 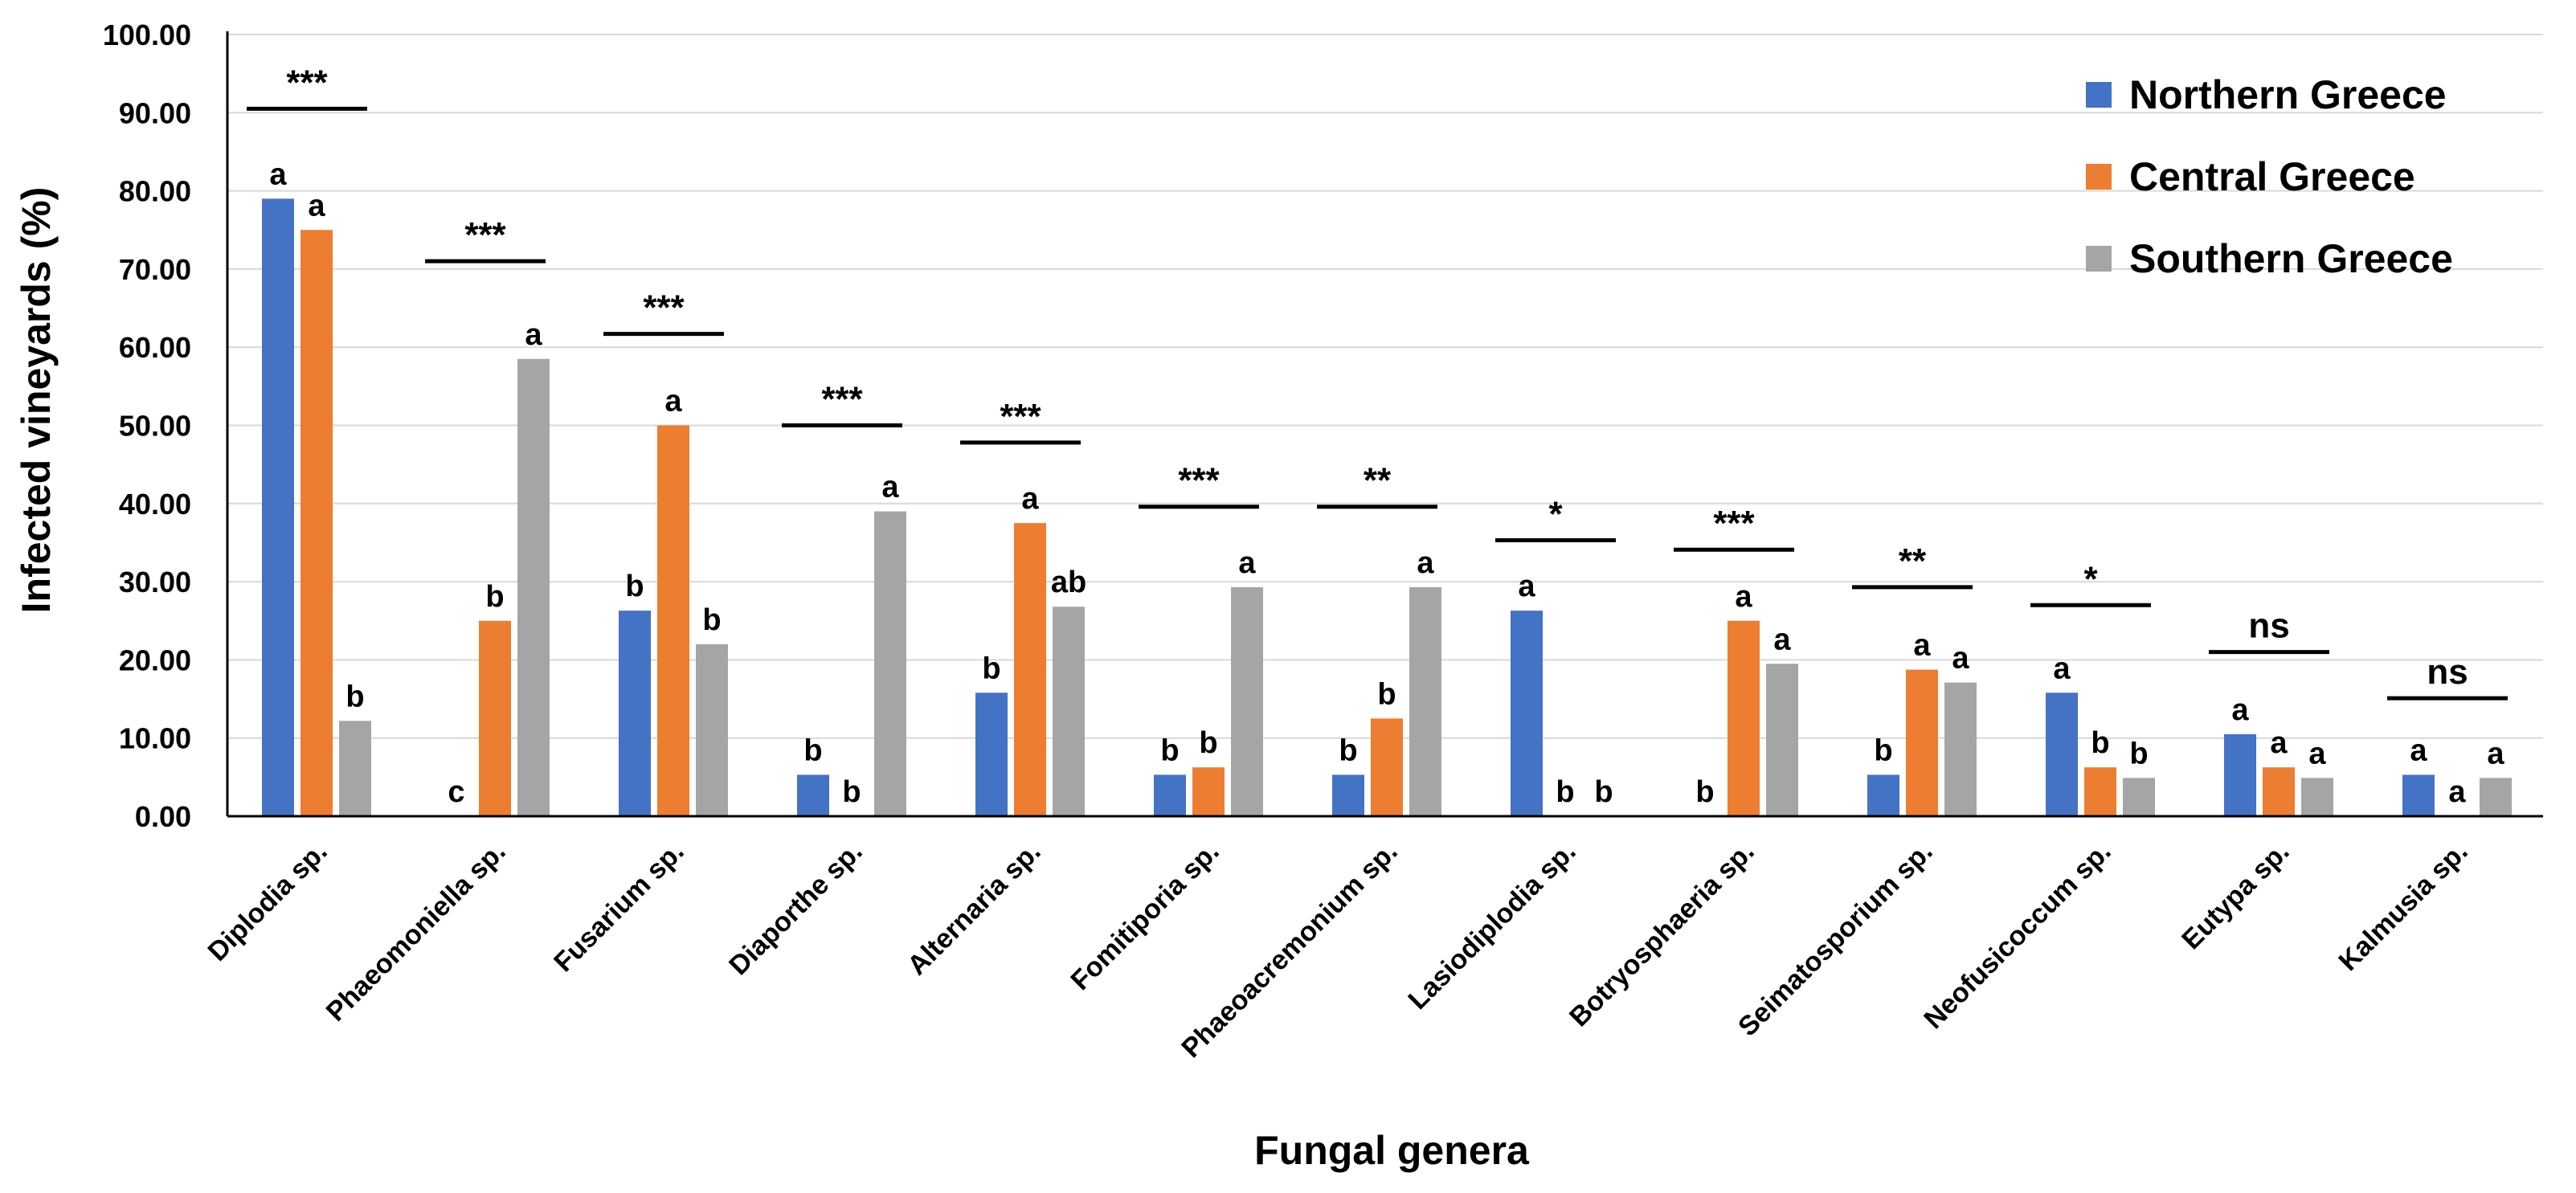 I want to click on y-tick-label: 100.00, so click(x=147, y=34).